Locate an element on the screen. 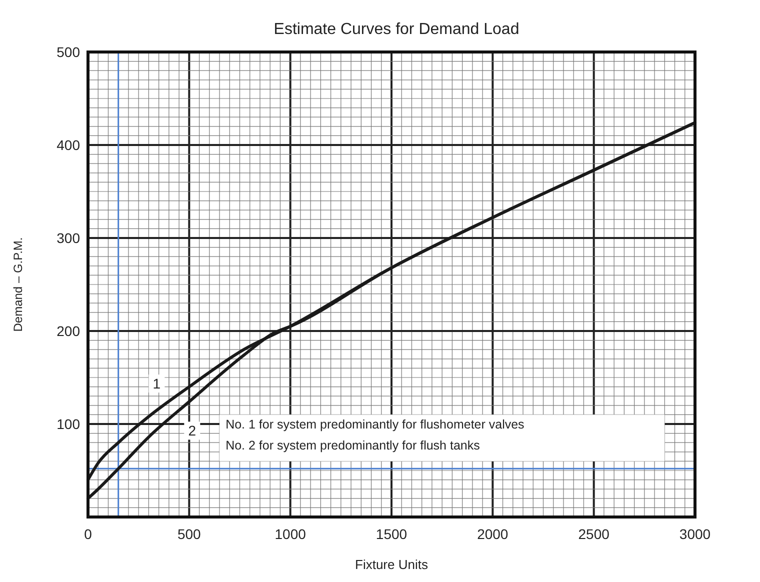 The width and height of the screenshot is (760, 582). chart-title: Estimate Curves for Demand Load is located at coordinates (397, 29).